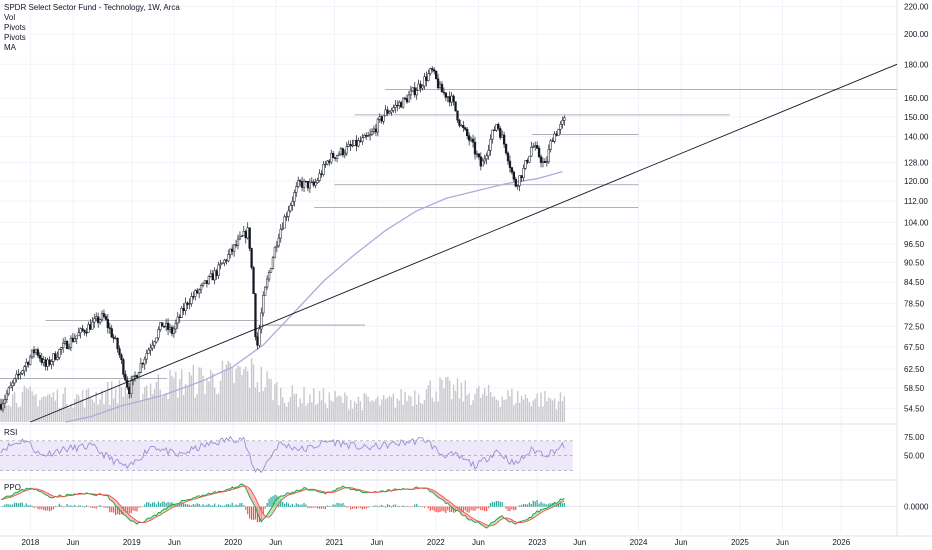 The height and width of the screenshot is (550, 932). I want to click on legend-indicator-vol: Vol, so click(10, 17).